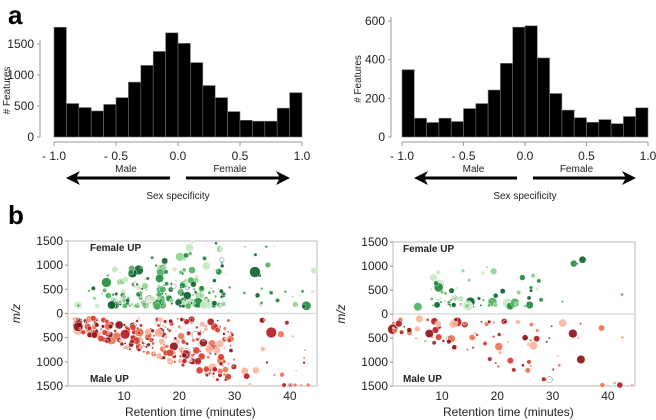 The height and width of the screenshot is (420, 656). What do you see at coordinates (126, 169) in the screenshot?
I see `male-label: Male` at bounding box center [126, 169].